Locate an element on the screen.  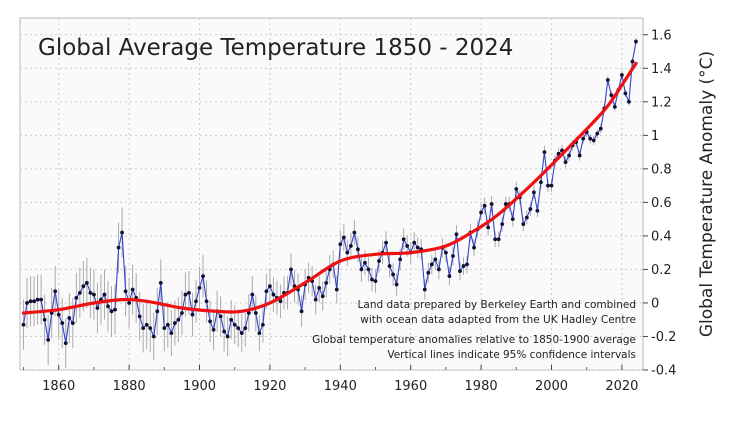
y-tick-label: 0 is located at coordinates (655, 303).